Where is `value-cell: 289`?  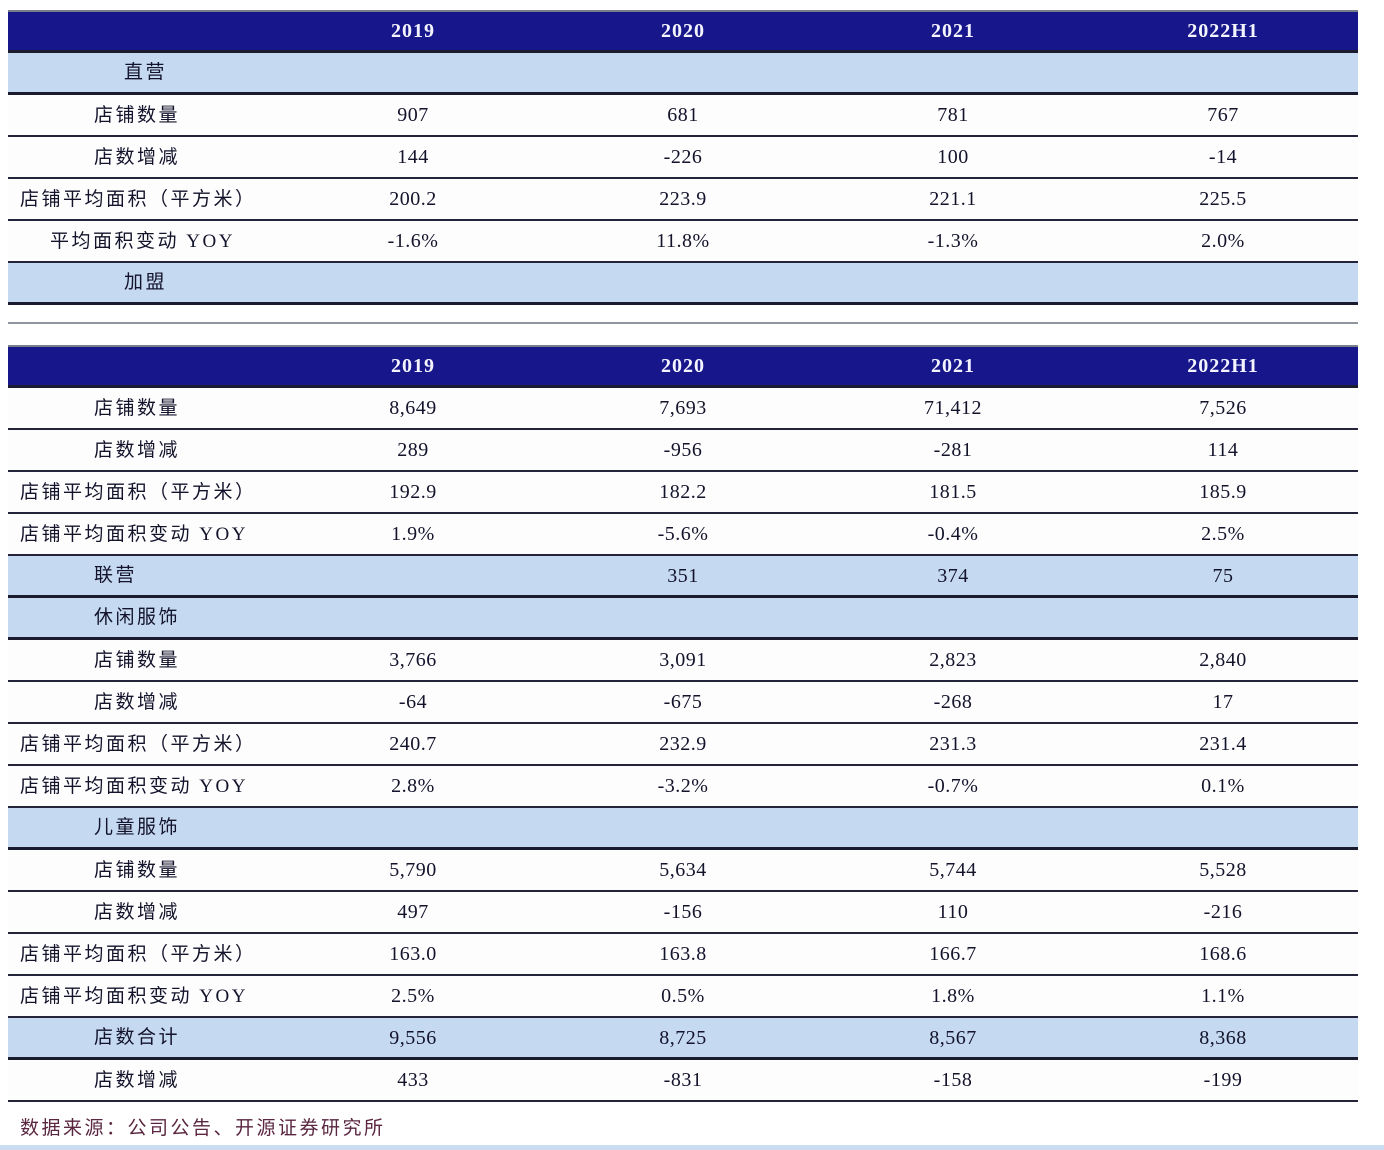 value-cell: 289 is located at coordinates (413, 450).